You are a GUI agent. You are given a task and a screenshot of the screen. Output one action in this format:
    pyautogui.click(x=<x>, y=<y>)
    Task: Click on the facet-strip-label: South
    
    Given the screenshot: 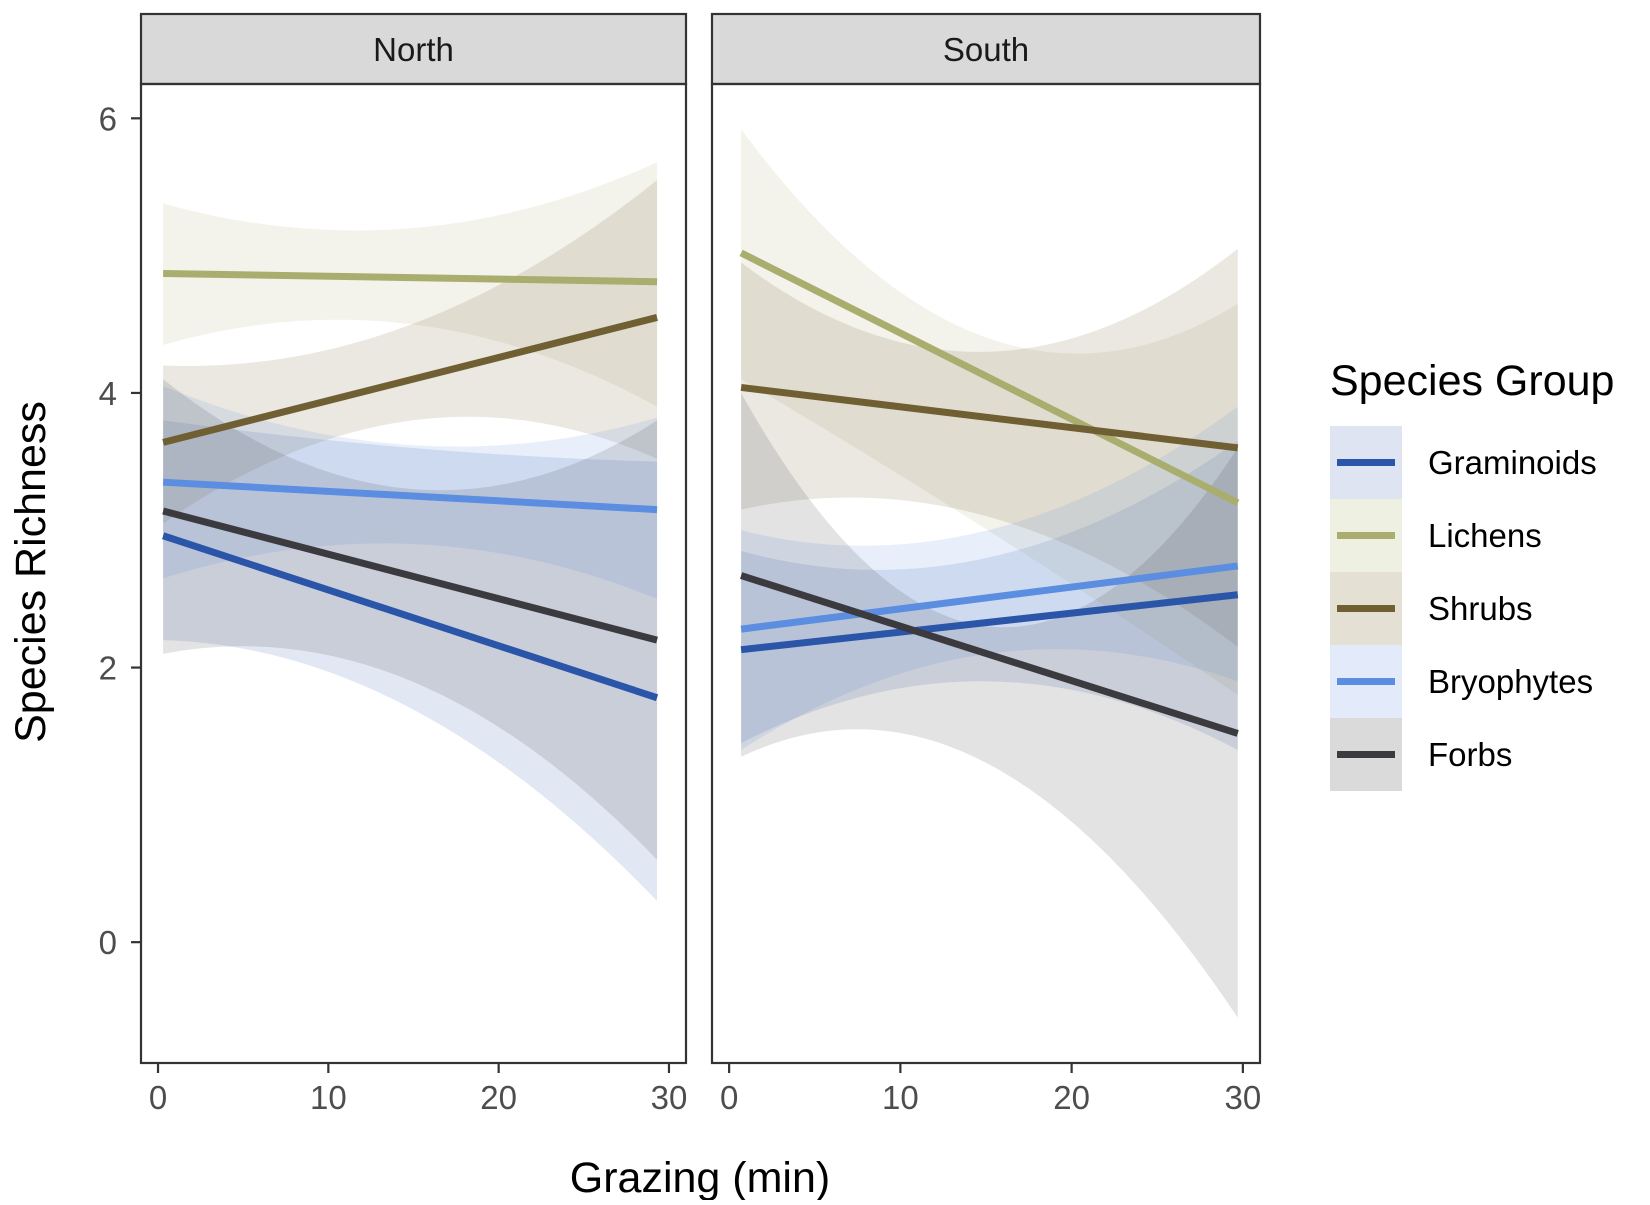 What is the action you would take?
    pyautogui.click(x=986, y=49)
    